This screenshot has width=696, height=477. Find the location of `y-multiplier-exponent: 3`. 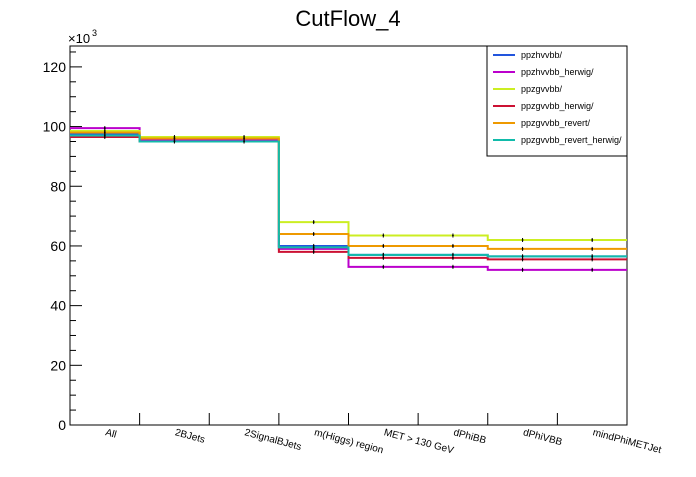

y-multiplier-exponent: 3 is located at coordinates (94, 33).